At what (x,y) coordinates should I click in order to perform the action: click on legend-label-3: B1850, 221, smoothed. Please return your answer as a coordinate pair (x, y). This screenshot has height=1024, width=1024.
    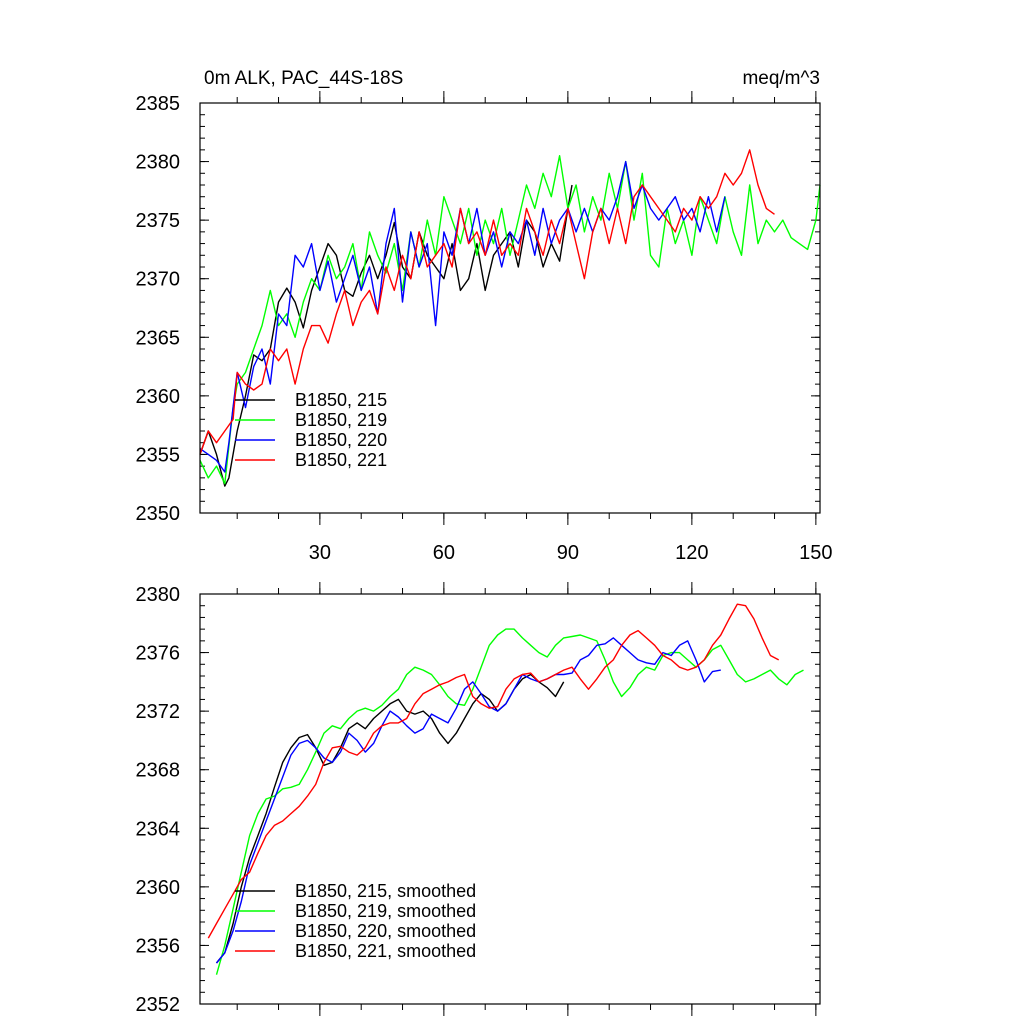
    Looking at the image, I should click on (385, 951).